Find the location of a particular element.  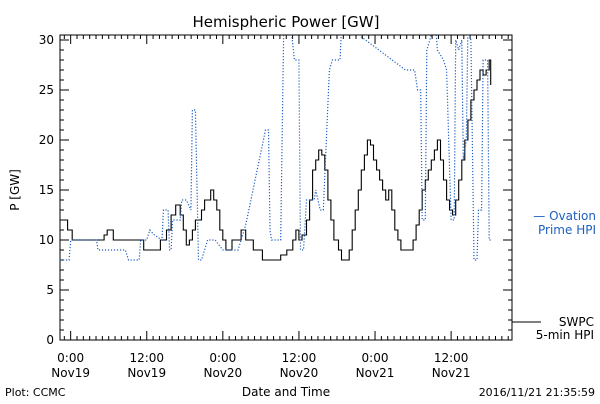

footer-left: Plot: CCMC is located at coordinates (35, 392).